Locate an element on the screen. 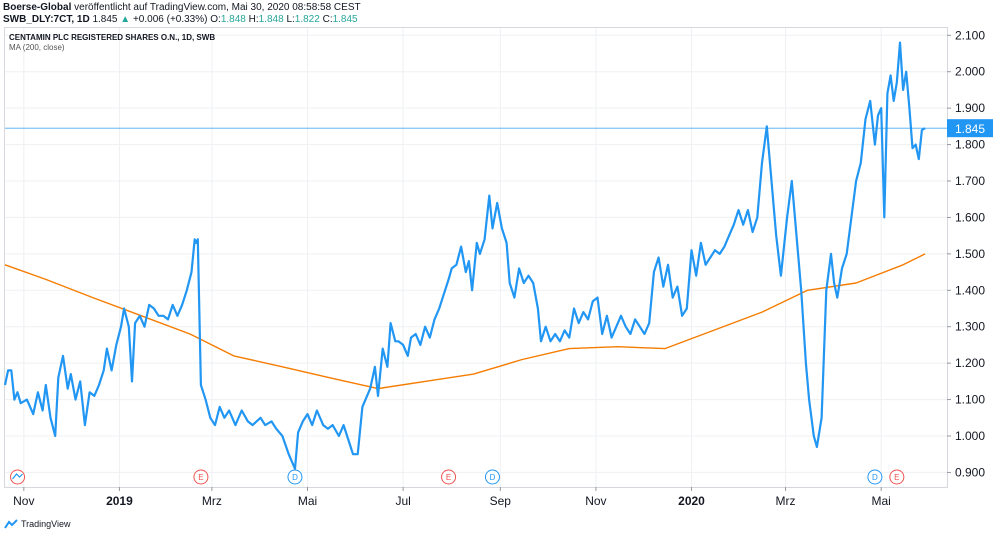 The width and height of the screenshot is (1000, 536). low-value: 1.822 is located at coordinates (307, 19).